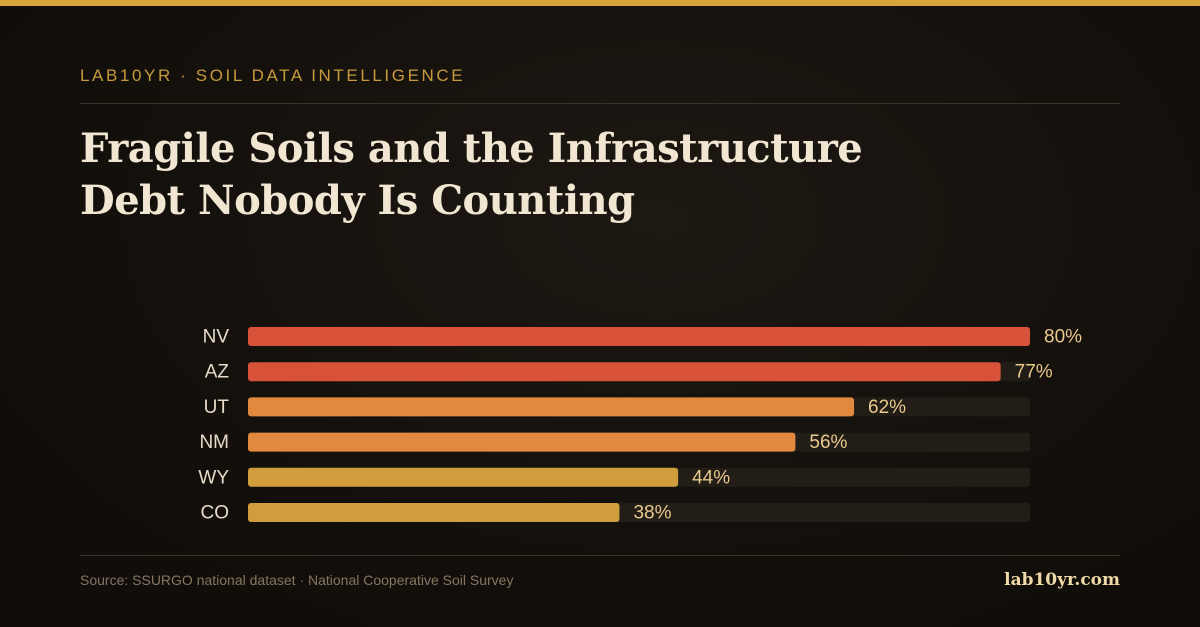 This screenshot has height=627, width=1200. I want to click on eyebrow-label: LAB10YR · SOIL DATA INTELLIGENCE, so click(273, 75).